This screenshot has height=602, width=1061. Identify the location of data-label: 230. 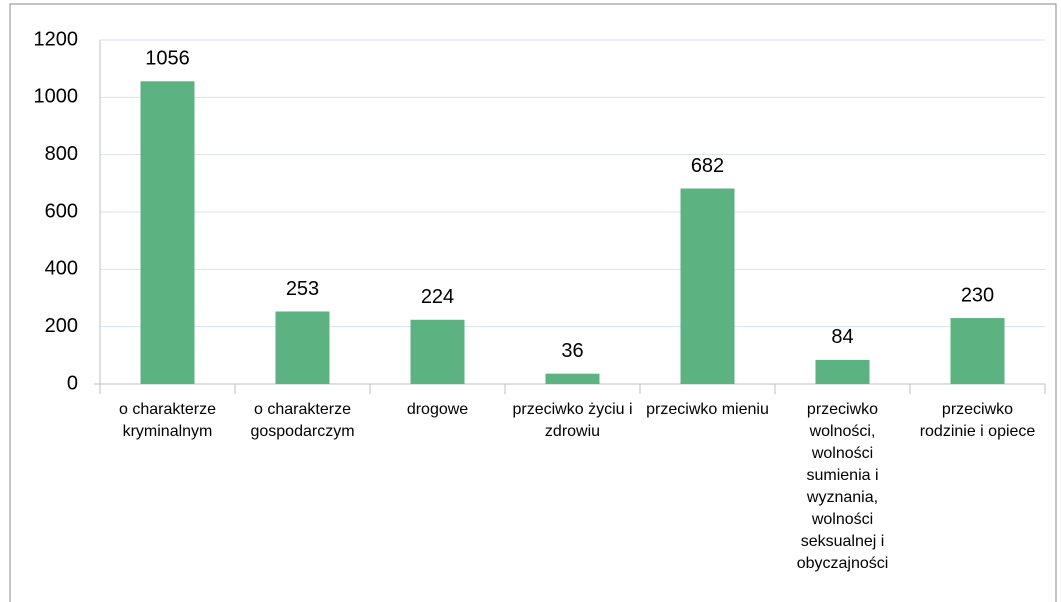
(977, 295).